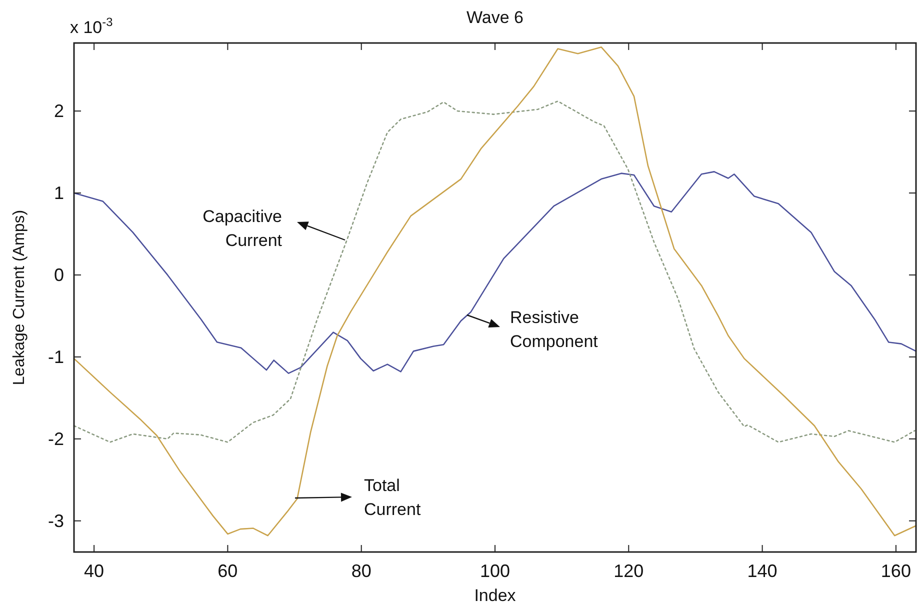 This screenshot has width=921, height=606. I want to click on chart-title: Wave 6, so click(495, 17).